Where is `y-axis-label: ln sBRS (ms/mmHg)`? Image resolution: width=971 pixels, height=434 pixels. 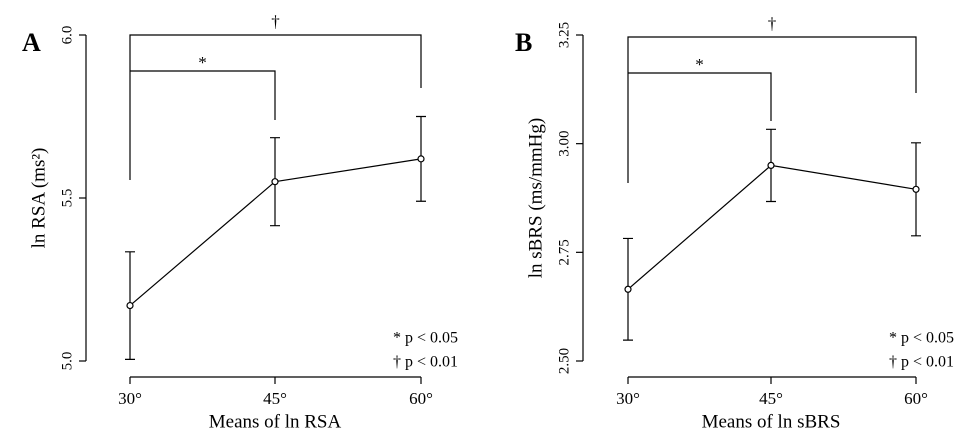
y-axis-label: ln sBRS (ms/mmHg) is located at coordinates (535, 198).